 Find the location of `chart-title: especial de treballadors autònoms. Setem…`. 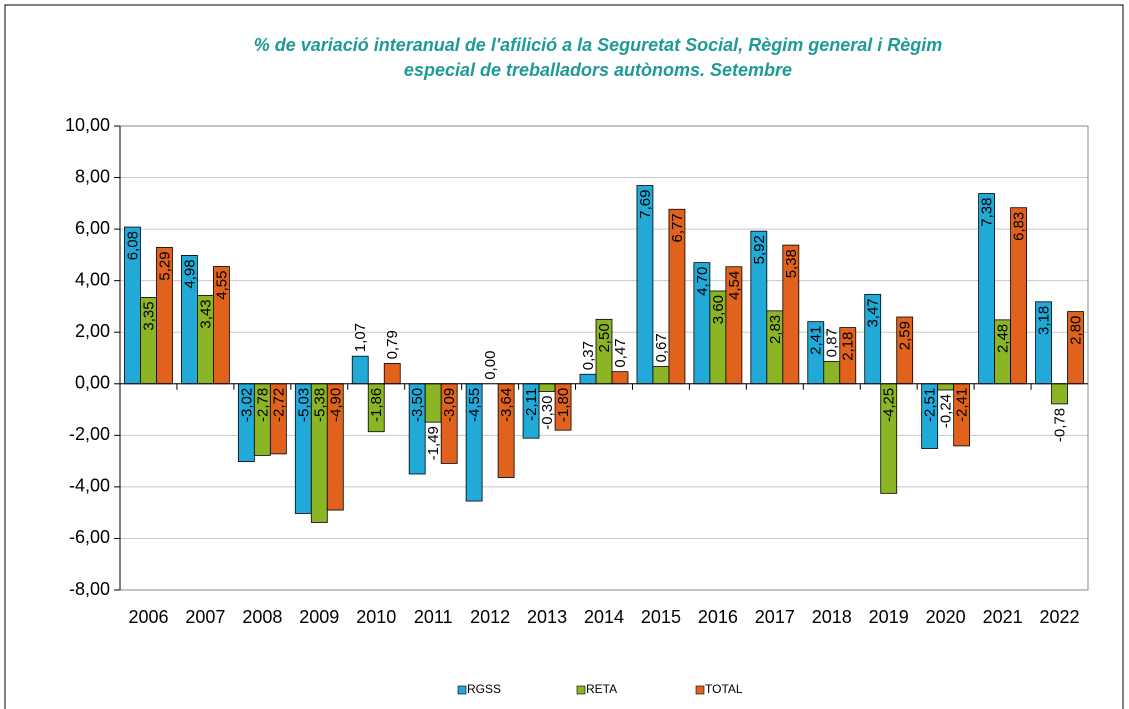

chart-title: especial de treballadors autònoms. Setem… is located at coordinates (598, 70).